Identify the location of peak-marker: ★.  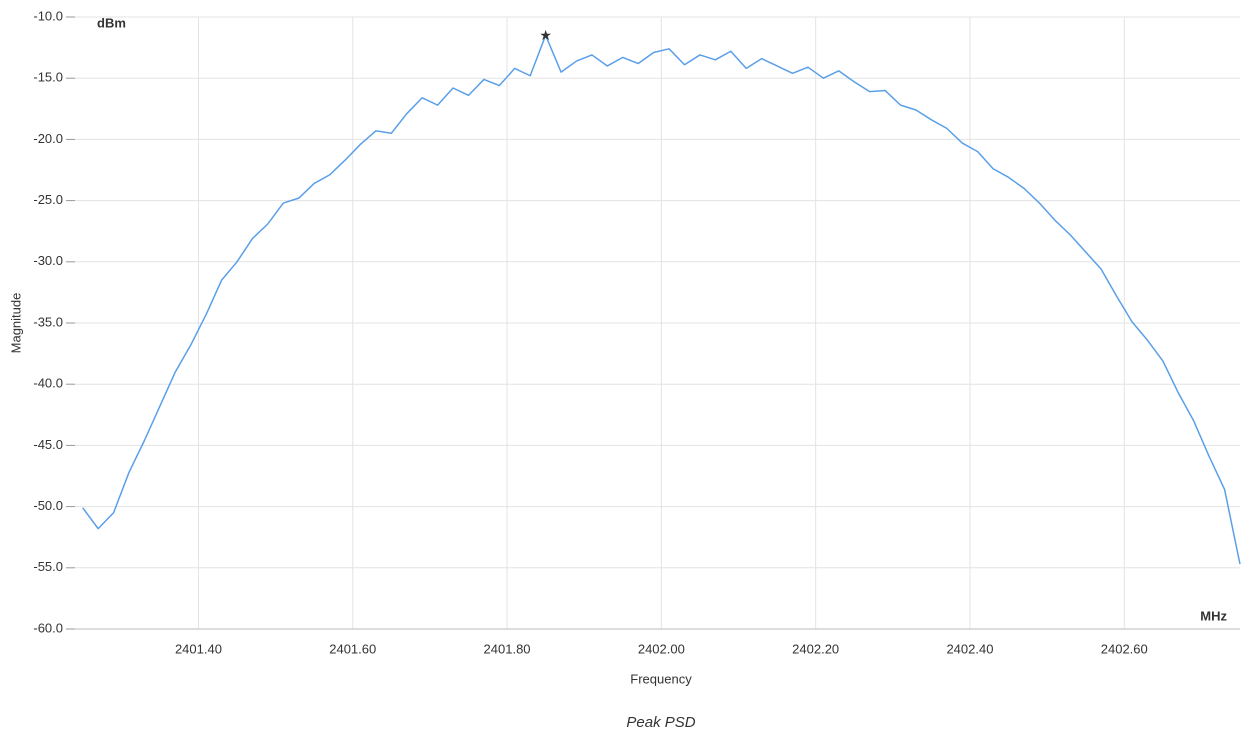
(545, 35).